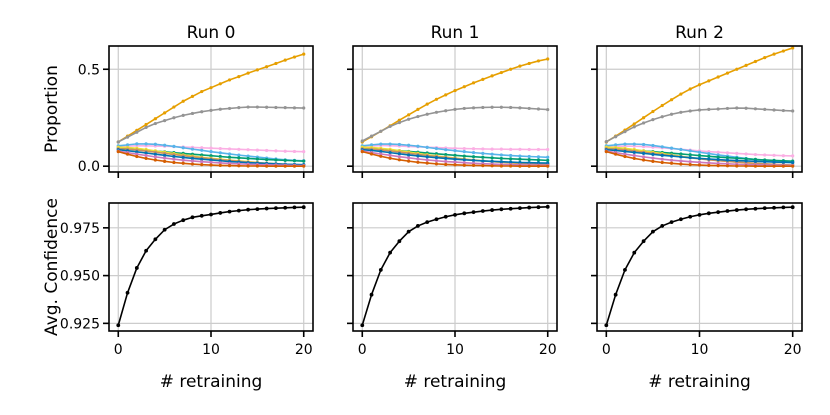 The image size is (830, 415). I want to click on y-tick-label: 0.0, so click(89, 167).